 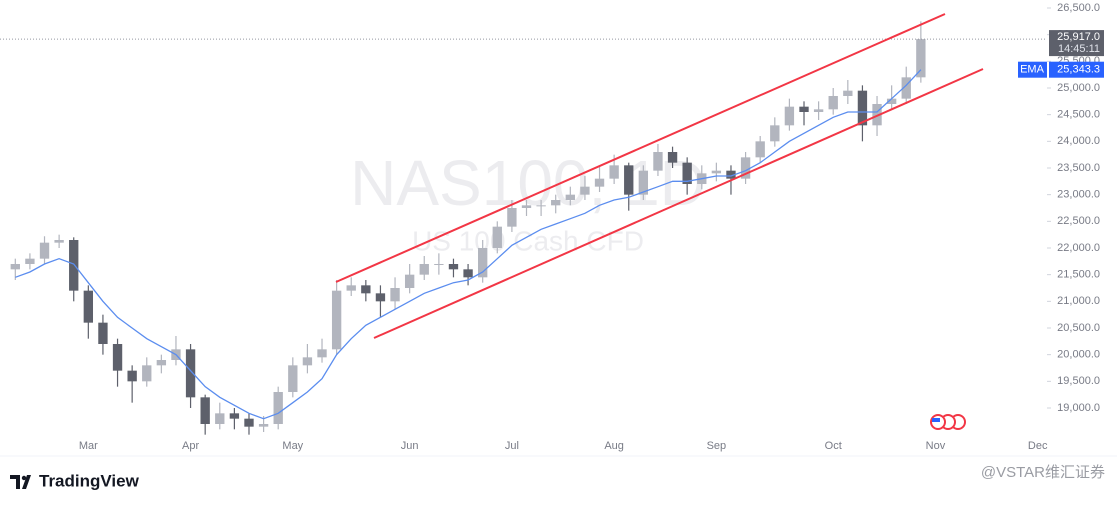 What do you see at coordinates (1078, 221) in the screenshot?
I see `y-tick-label: 22,500.0` at bounding box center [1078, 221].